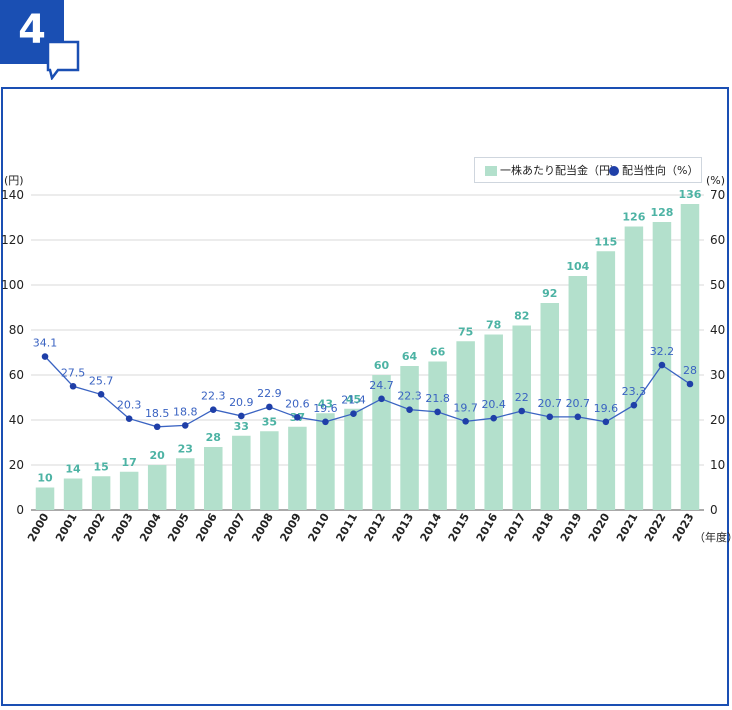 The height and width of the screenshot is (710, 732). What do you see at coordinates (16, 420) in the screenshot?
I see `y-left-tick-label: 40` at bounding box center [16, 420].